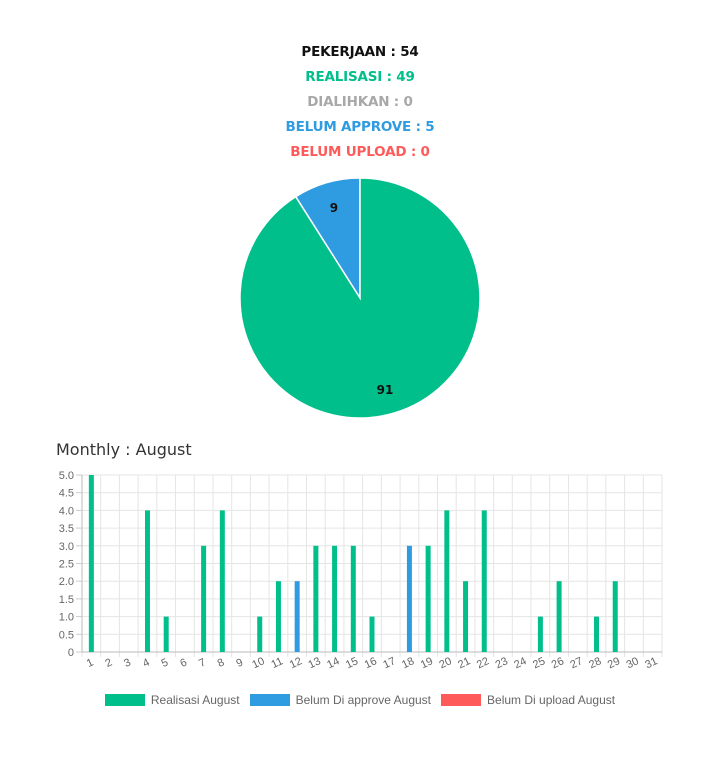 This screenshot has height=763, width=720. I want to click on x-tick-label: 31, so click(651, 663).